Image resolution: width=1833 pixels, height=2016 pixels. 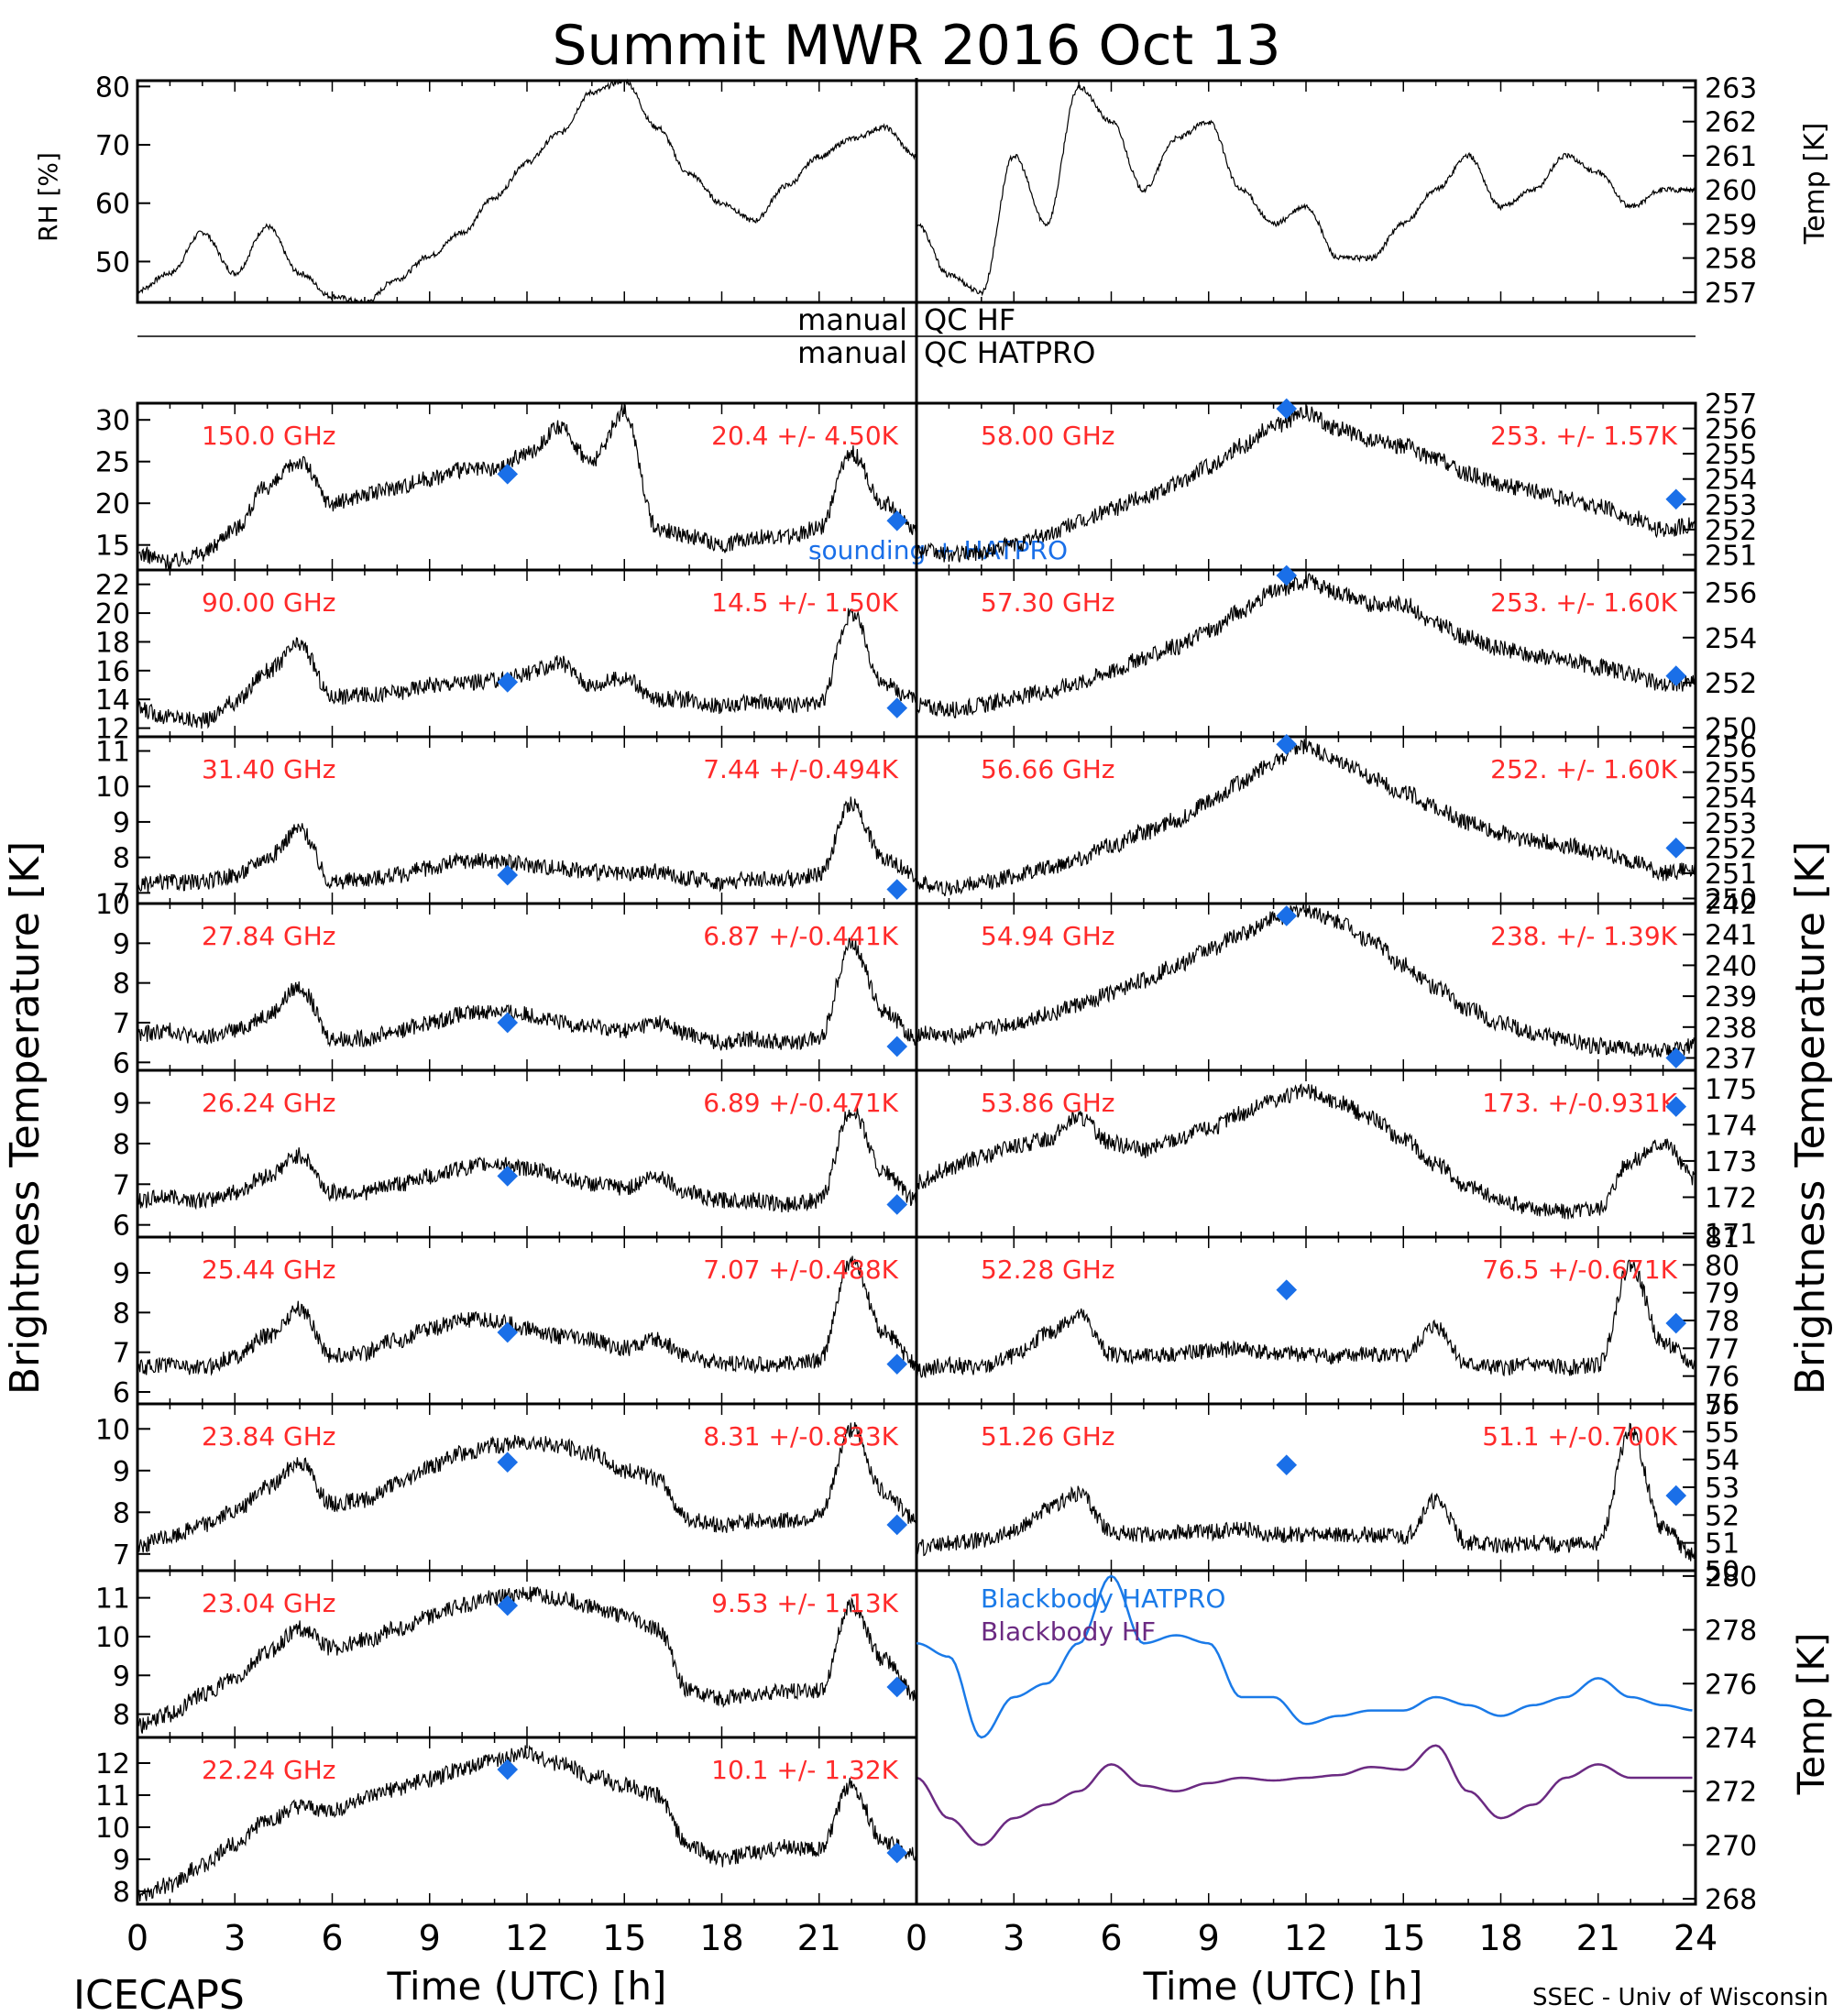 I want to click on frequency-label: 53.86 GHz, so click(x=1048, y=1103).